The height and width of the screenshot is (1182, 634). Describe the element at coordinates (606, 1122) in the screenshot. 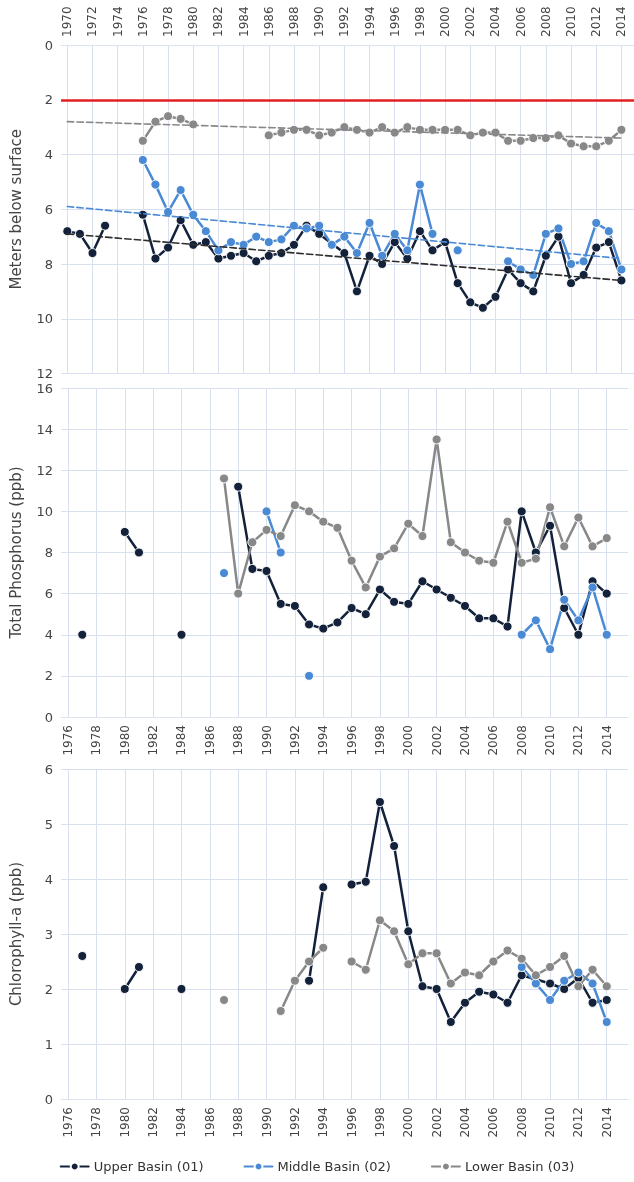

I see `x-tick-label: 2014` at that location.